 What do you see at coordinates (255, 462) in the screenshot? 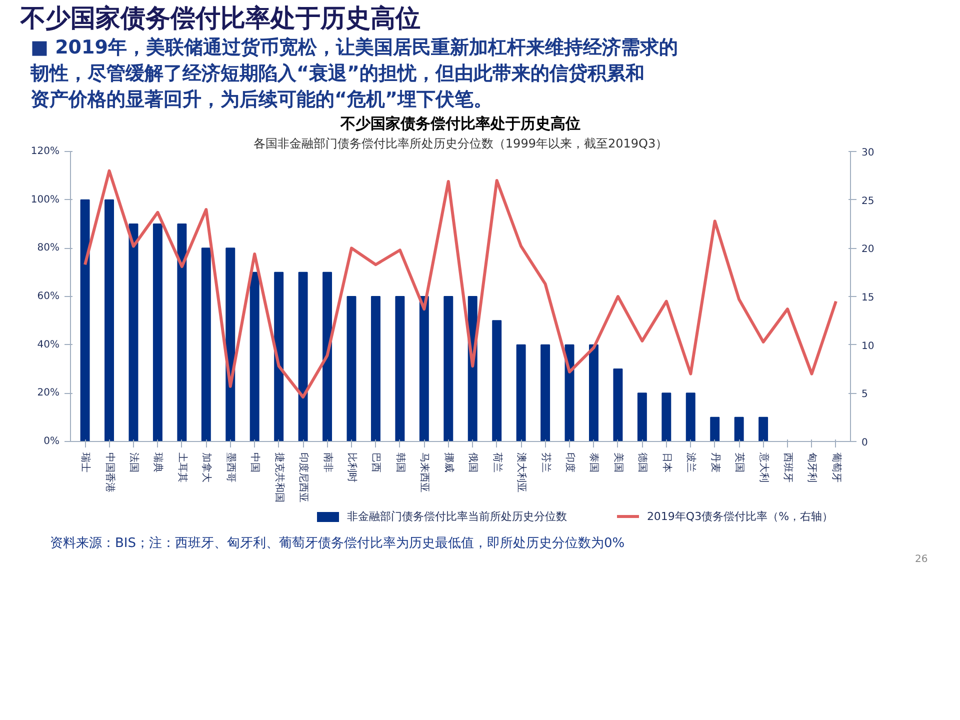
I see `x-tick-label: 中国` at bounding box center [255, 462].